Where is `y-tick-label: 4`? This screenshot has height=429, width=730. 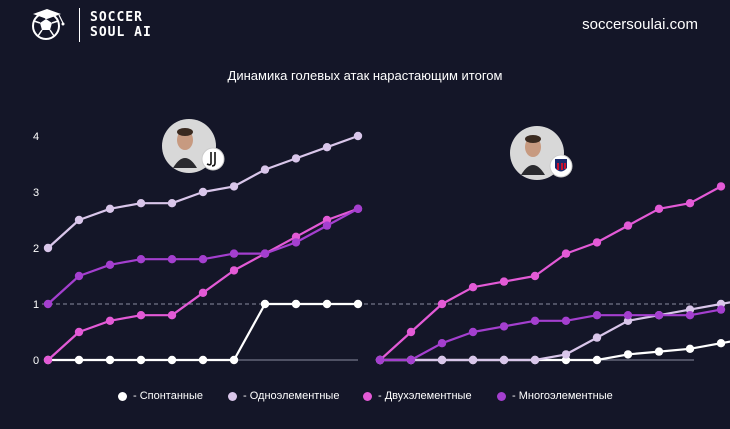
y-tick-label: 4 is located at coordinates (36, 137).